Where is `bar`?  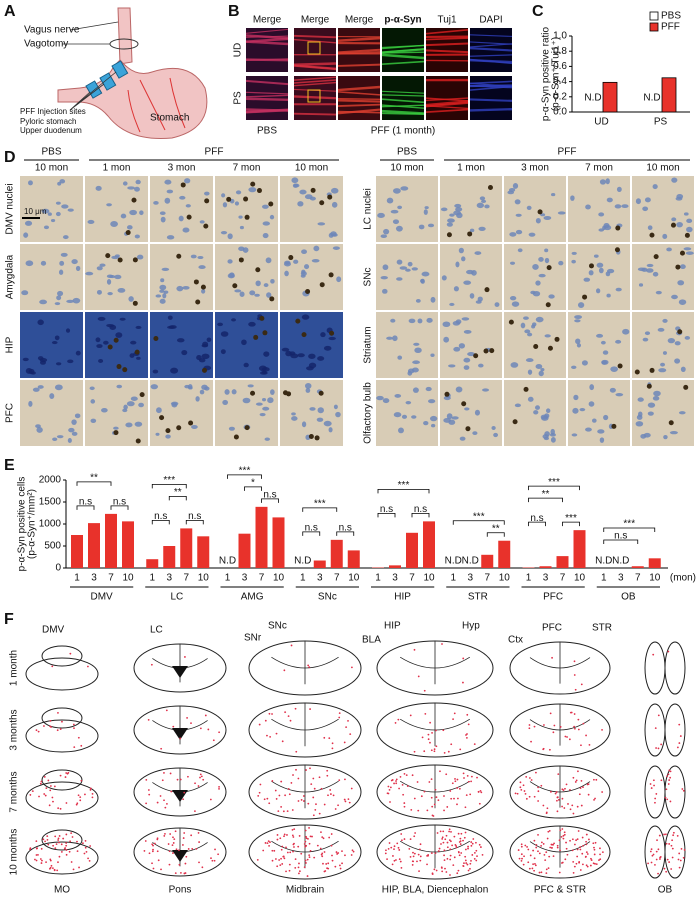
bar is located at coordinates (504, 554).